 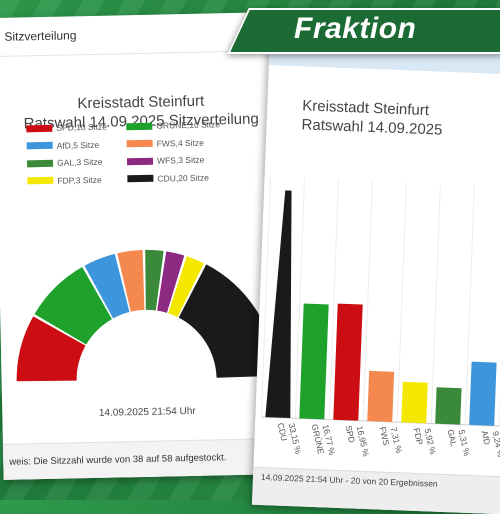 What do you see at coordinates (385, 436) in the screenshot?
I see `bar-category-label: FWS` at bounding box center [385, 436].